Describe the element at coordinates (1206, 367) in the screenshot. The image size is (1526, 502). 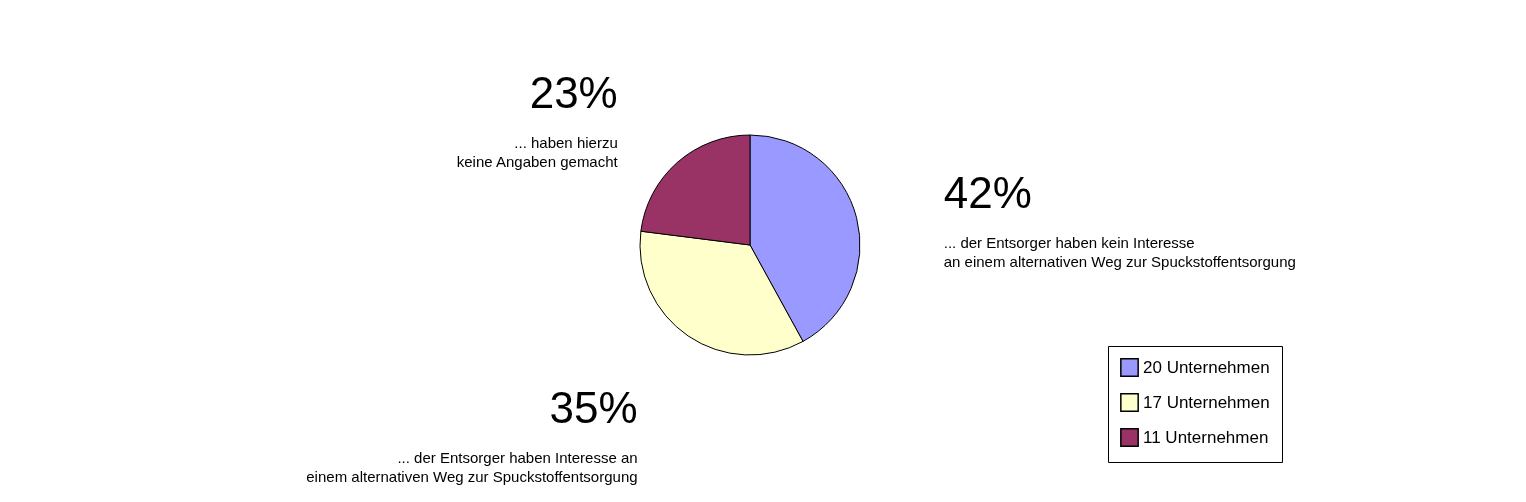
I see `legend-label: 20 Unternehmen` at that location.